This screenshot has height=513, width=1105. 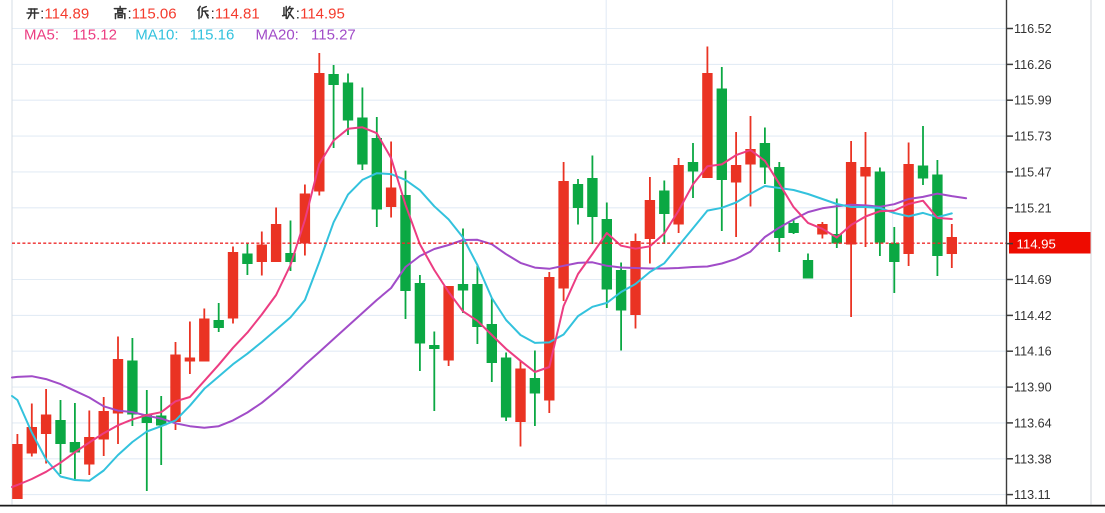 What do you see at coordinates (1033, 423) in the screenshot?
I see `svg-text: 113.64` at bounding box center [1033, 423].